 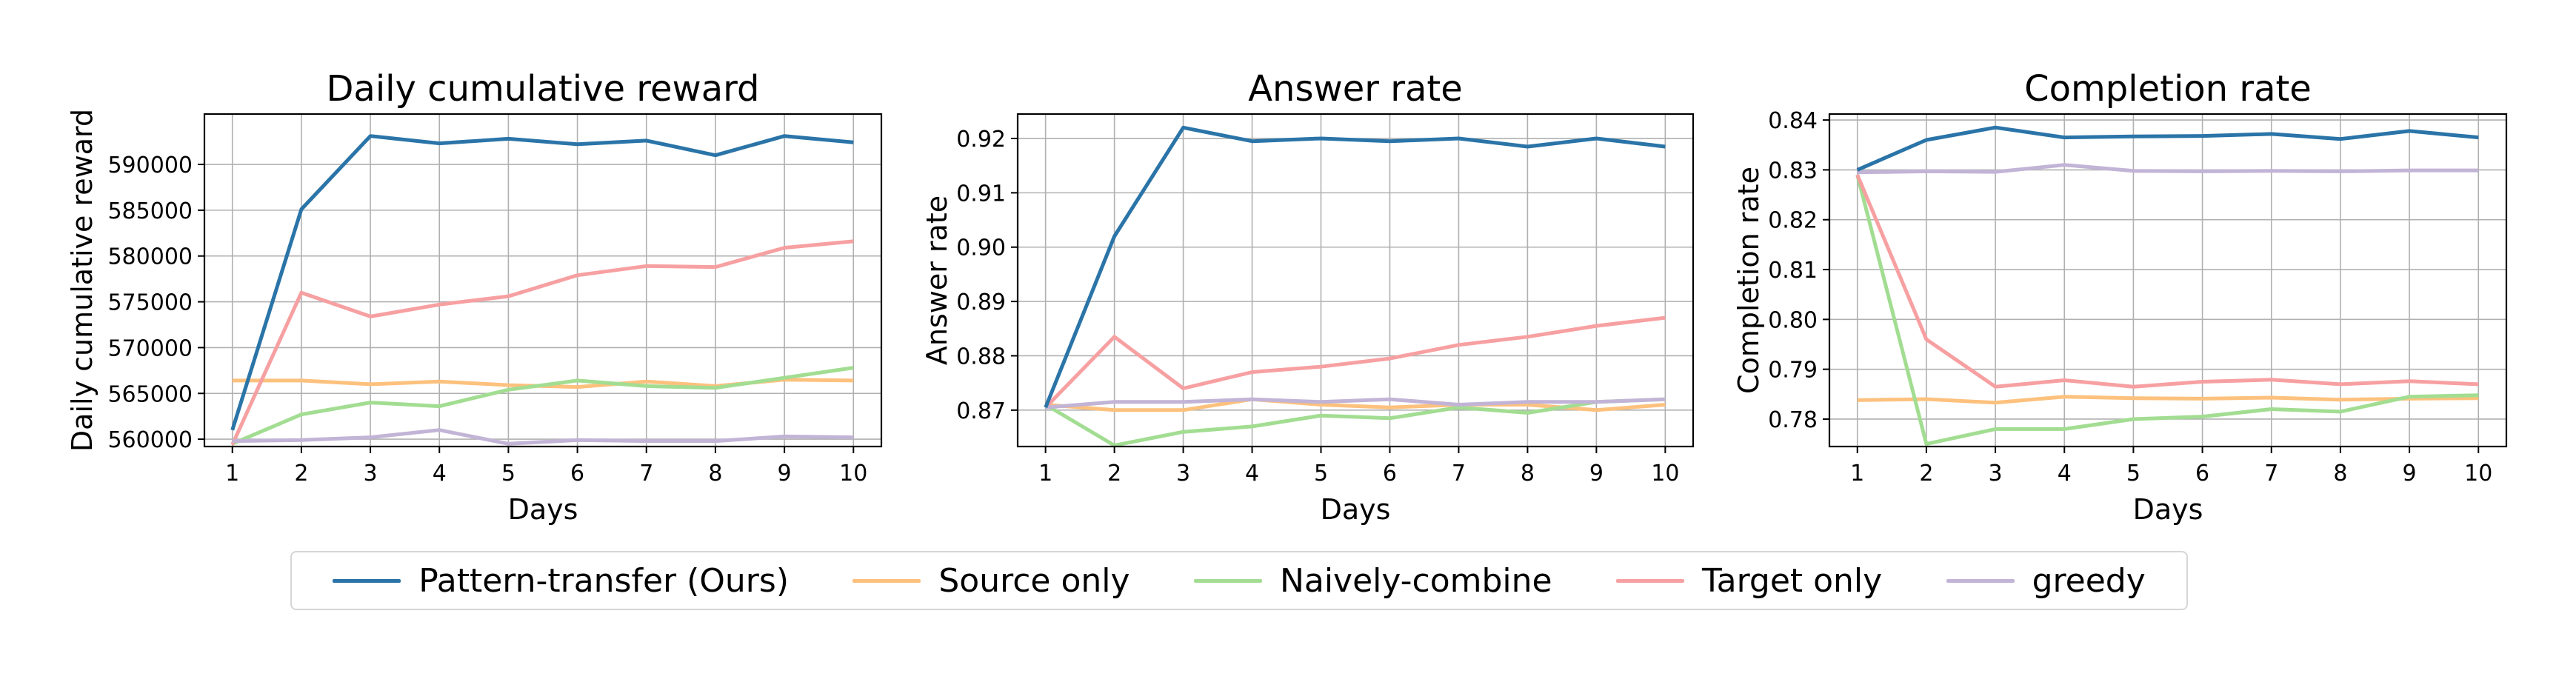 I want to click on legend-item-pattern-transfer: Pattern-transfer (Ours), so click(x=561, y=581).